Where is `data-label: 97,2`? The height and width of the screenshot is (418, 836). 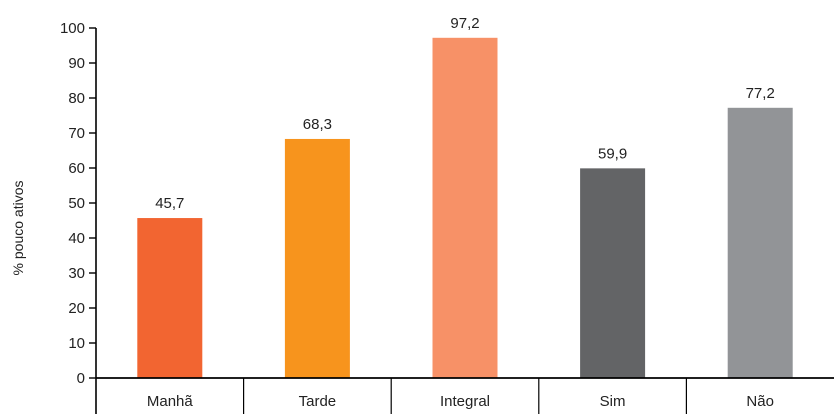
data-label: 97,2 is located at coordinates (464, 23).